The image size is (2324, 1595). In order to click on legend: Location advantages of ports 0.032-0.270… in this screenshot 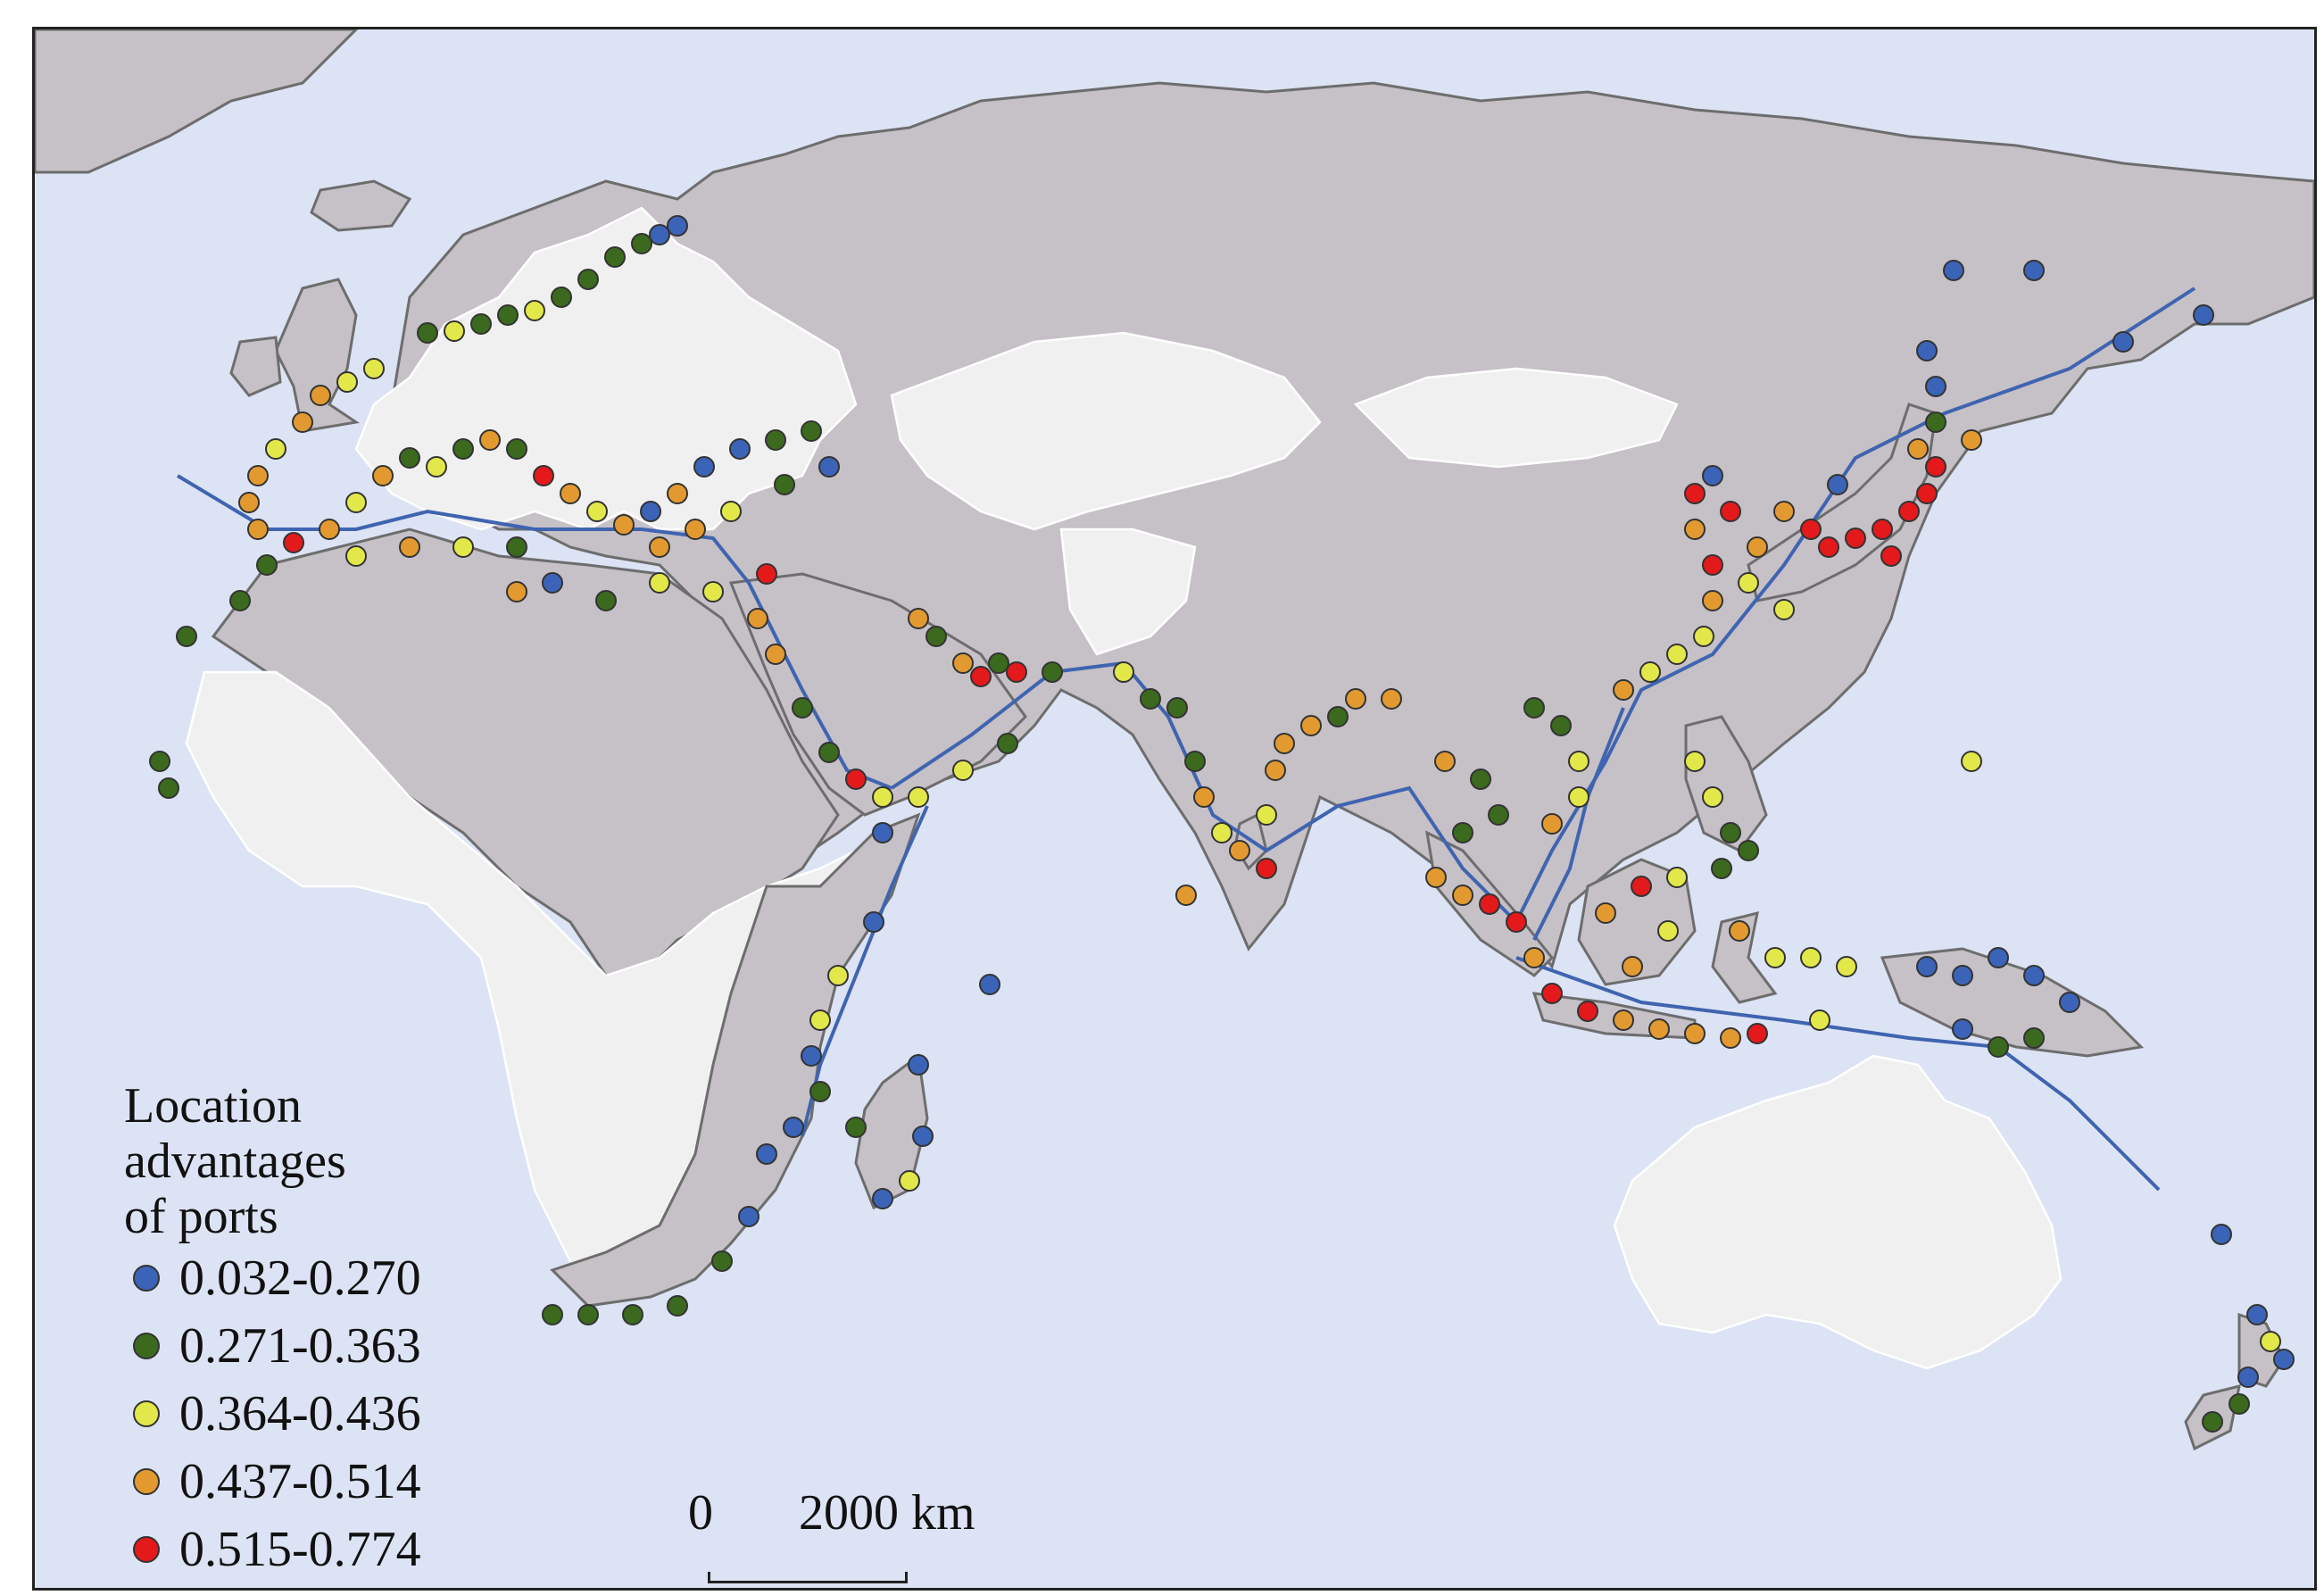, I will do `click(311, 1330)`.